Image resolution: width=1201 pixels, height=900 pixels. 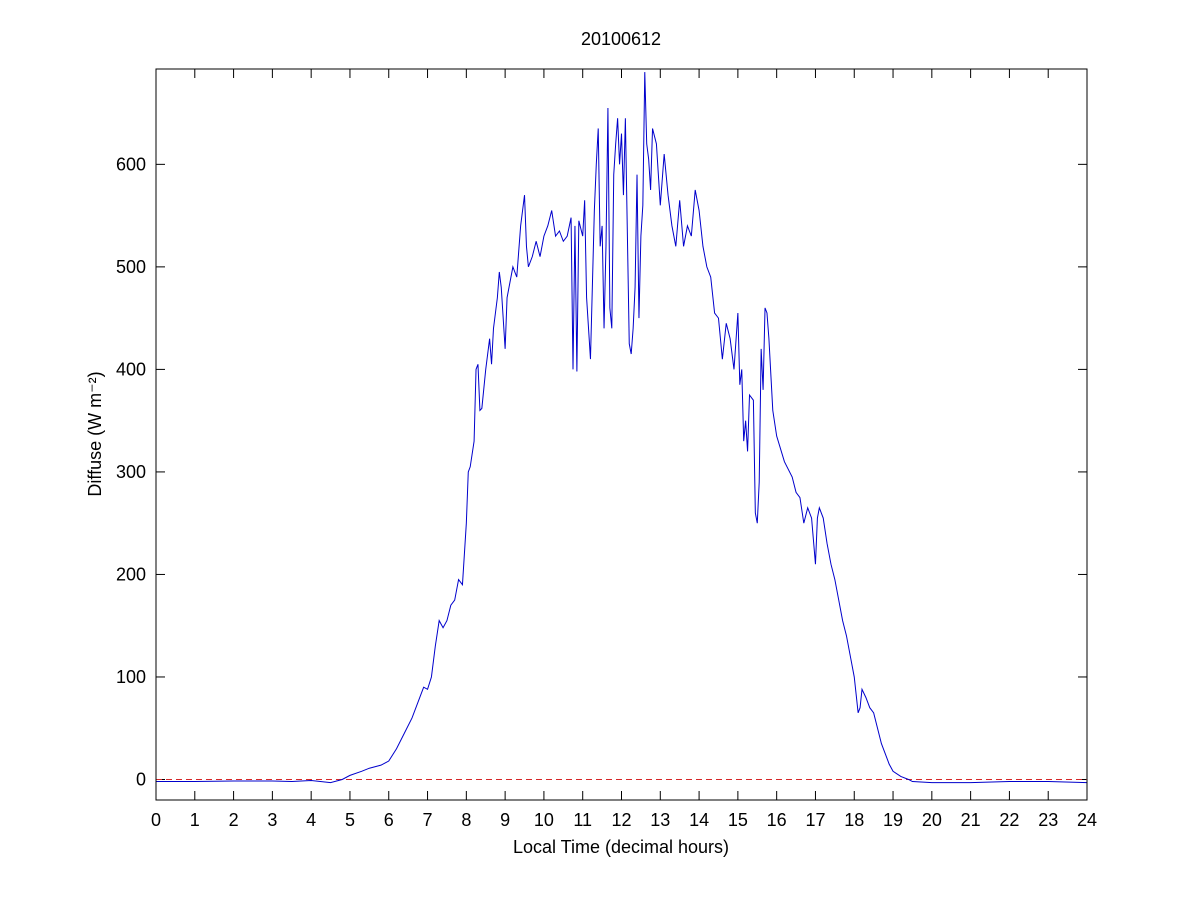 I want to click on x-tick-label: 4, so click(x=311, y=820).